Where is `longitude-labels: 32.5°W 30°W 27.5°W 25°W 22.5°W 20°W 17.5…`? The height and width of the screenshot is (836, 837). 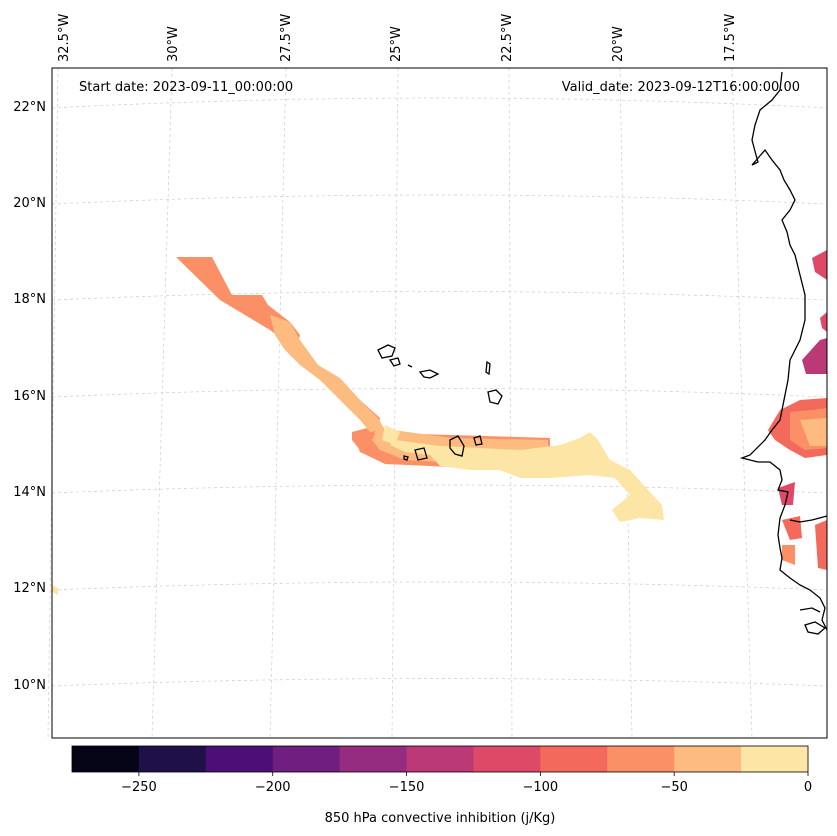 longitude-labels: 32.5°W 30°W 27.5°W 25°W 22.5°W 20°W 17.5… is located at coordinates (397, 38).